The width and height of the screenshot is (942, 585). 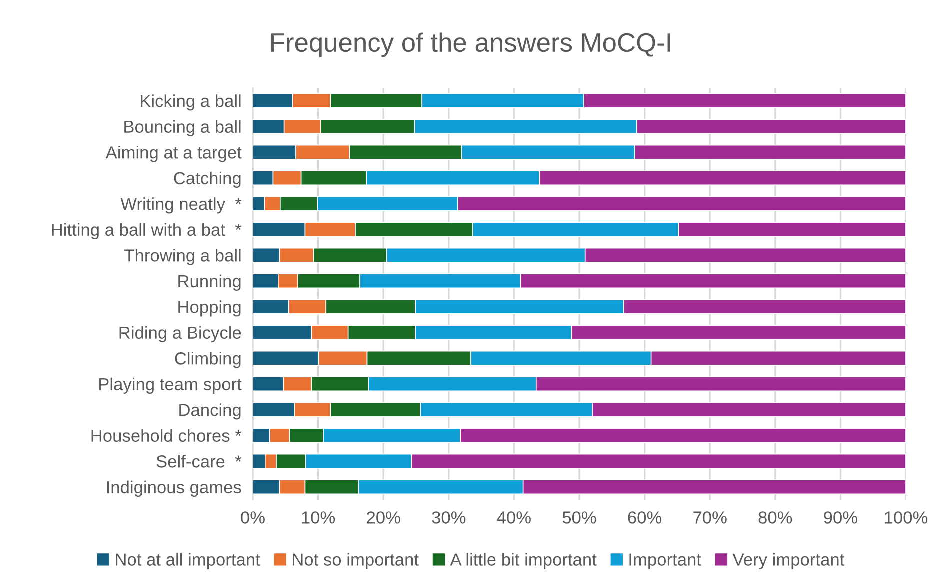 I want to click on x-tick-label: 90%, so click(x=841, y=518).